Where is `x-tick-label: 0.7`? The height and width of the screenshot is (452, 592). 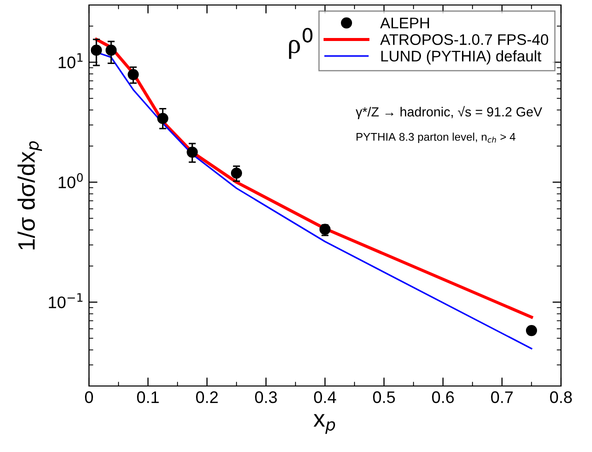 x-tick-label: 0.7 is located at coordinates (502, 397).